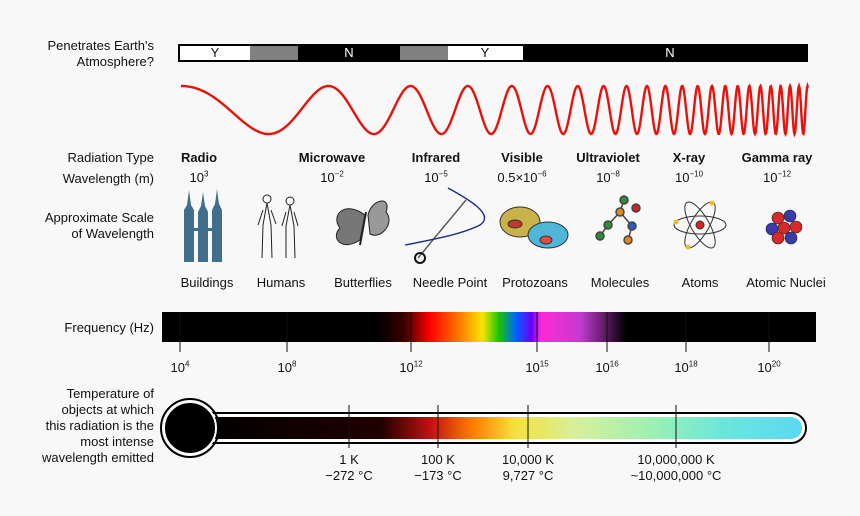 The image size is (860, 516). What do you see at coordinates (676, 459) in the screenshot?
I see `temperature-label-3-line1: 10,000,000 K` at bounding box center [676, 459].